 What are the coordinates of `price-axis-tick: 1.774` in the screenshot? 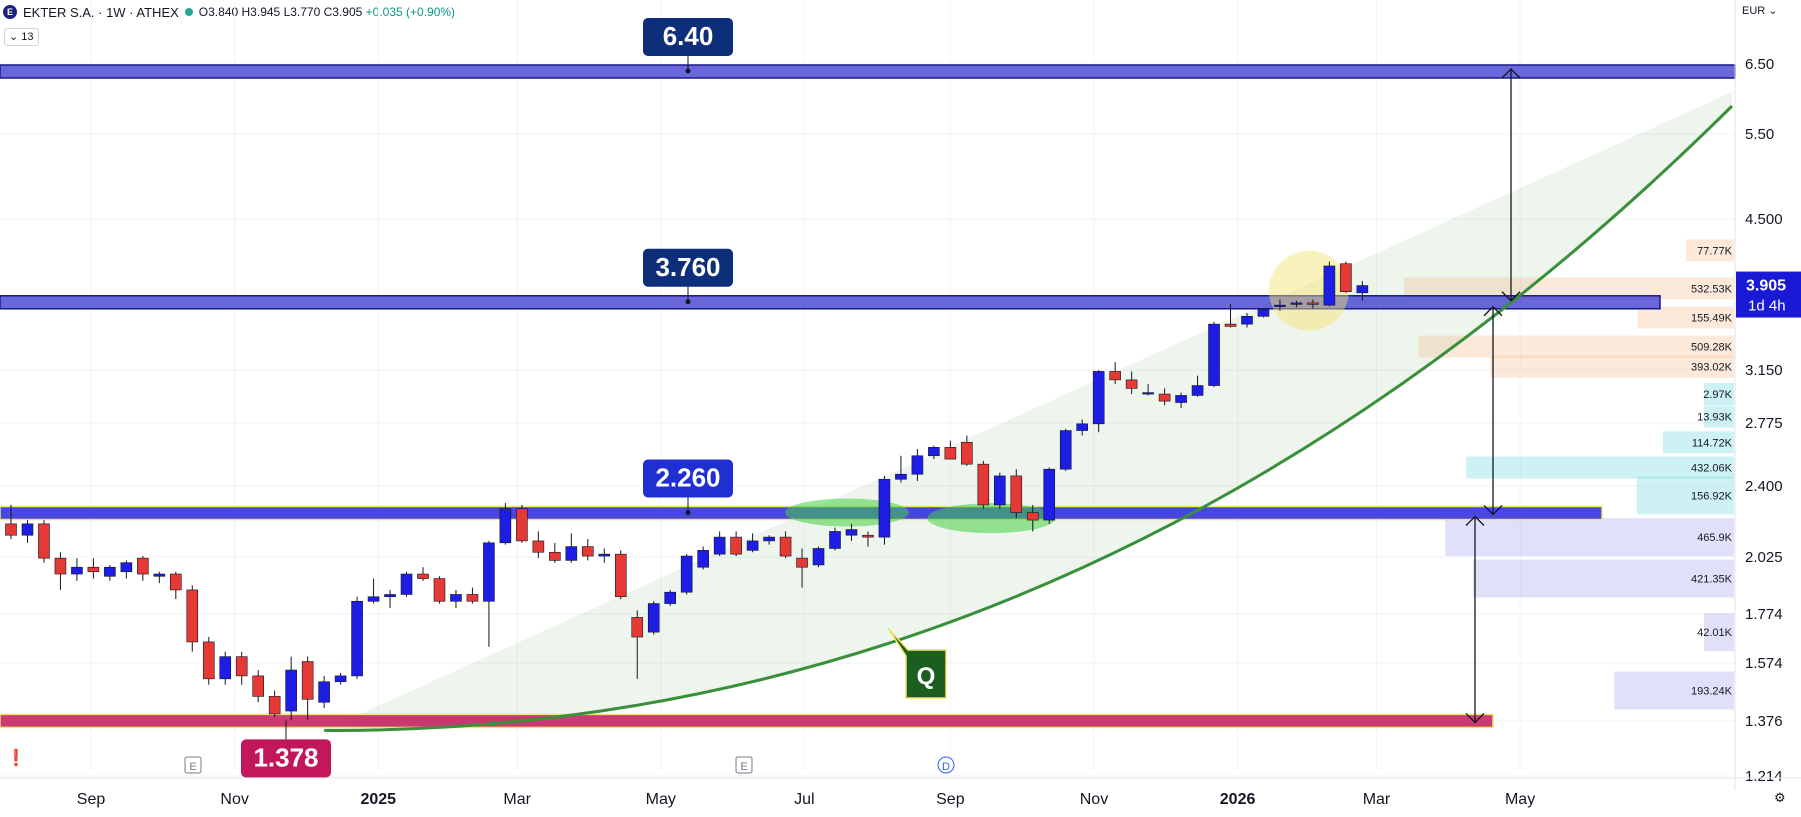 It's located at (1764, 614).